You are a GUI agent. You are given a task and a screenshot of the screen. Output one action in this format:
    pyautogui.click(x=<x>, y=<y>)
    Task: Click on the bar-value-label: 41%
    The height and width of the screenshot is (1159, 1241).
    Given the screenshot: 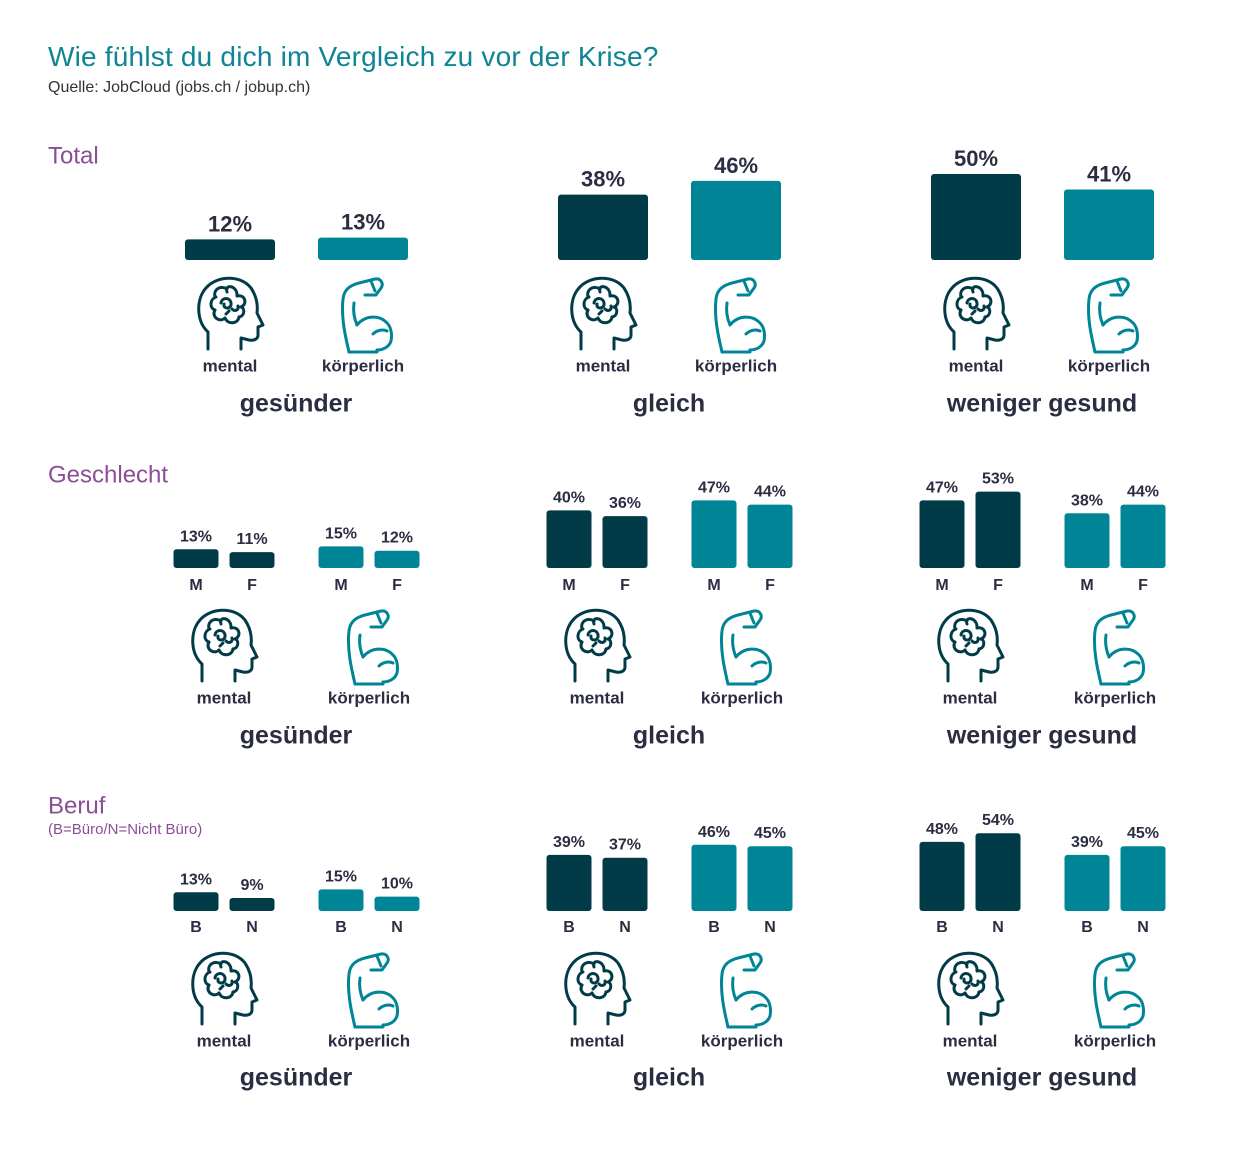 What is the action you would take?
    pyautogui.click(x=1109, y=173)
    